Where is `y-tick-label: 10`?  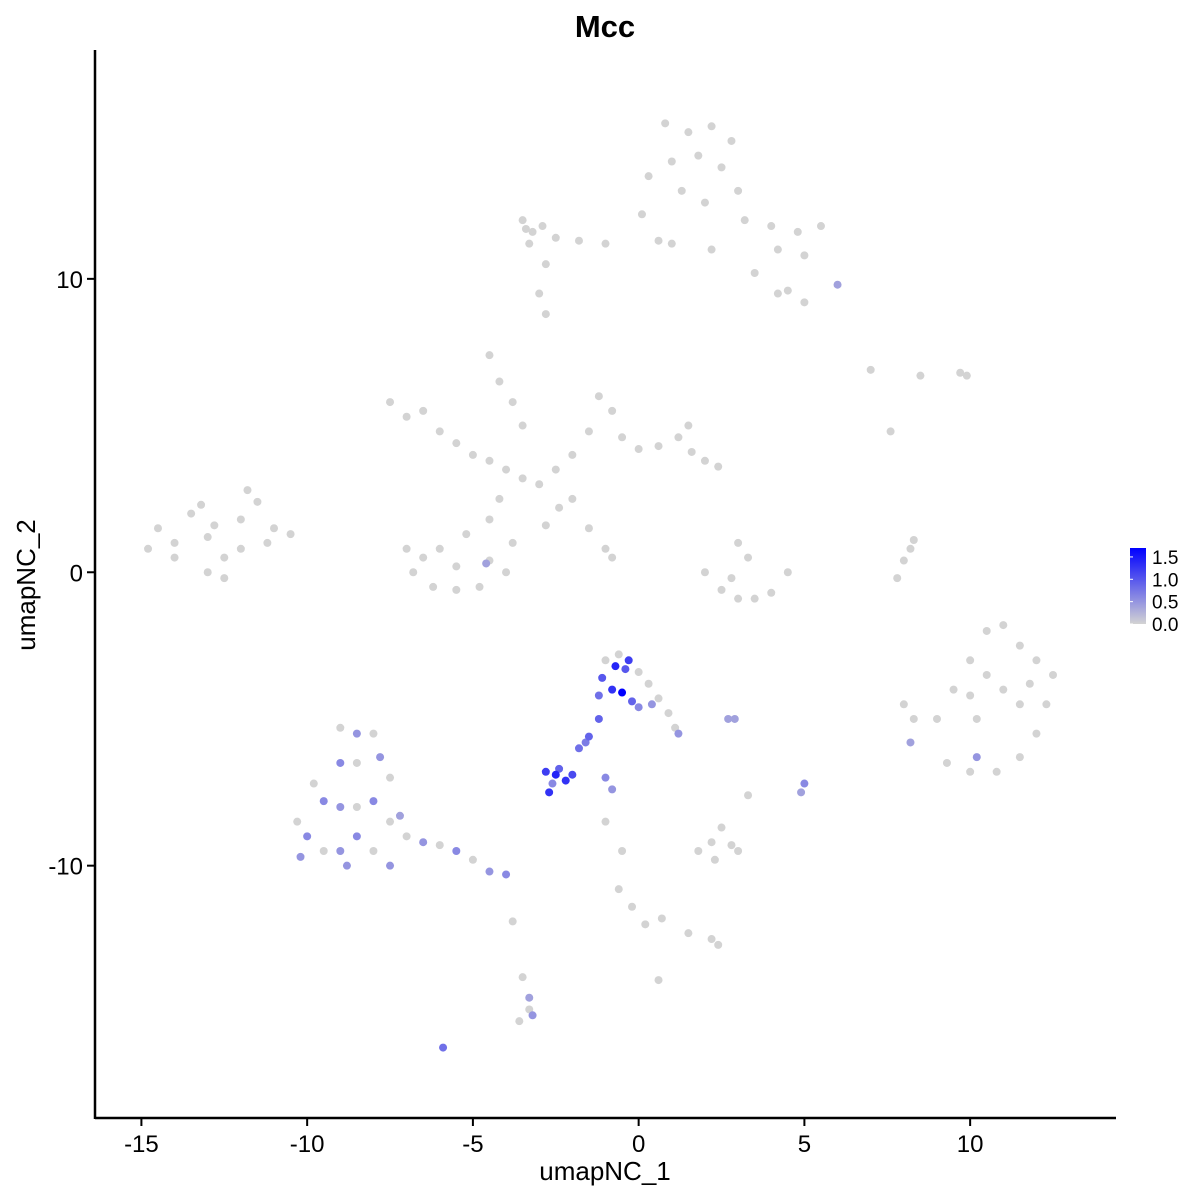
y-tick-label: 10 is located at coordinates (69, 280).